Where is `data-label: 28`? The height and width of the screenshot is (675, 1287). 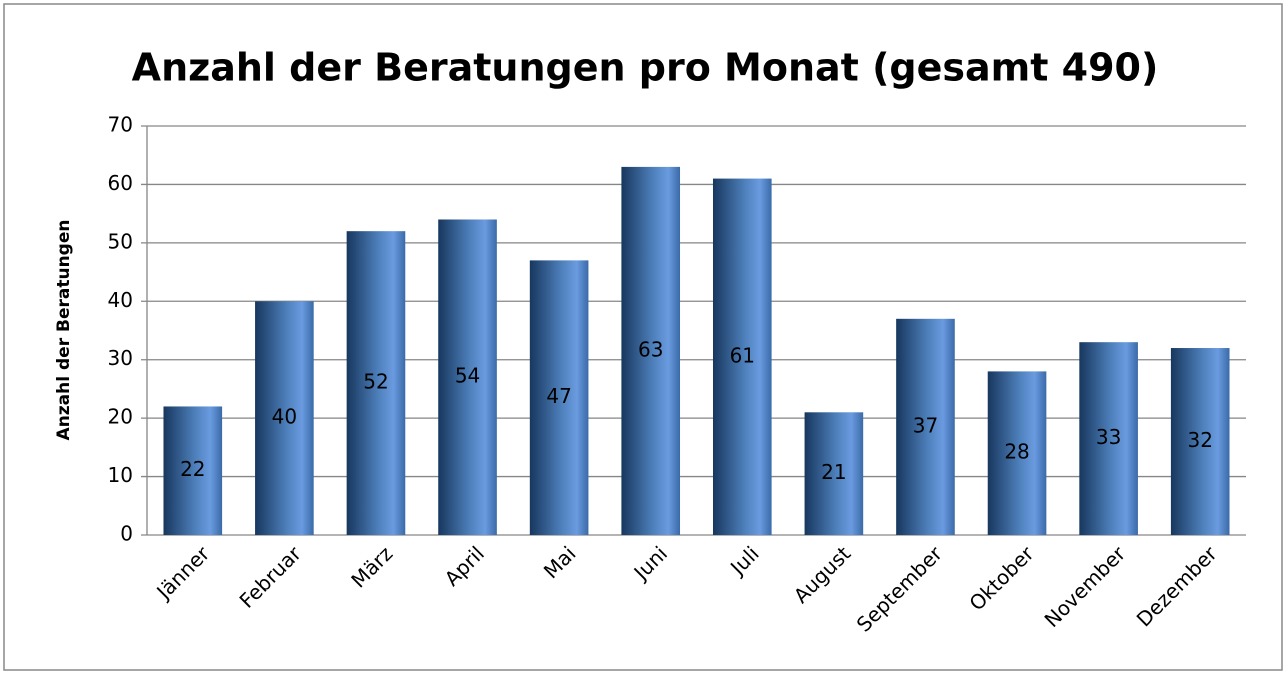
data-label: 28 is located at coordinates (1016, 452).